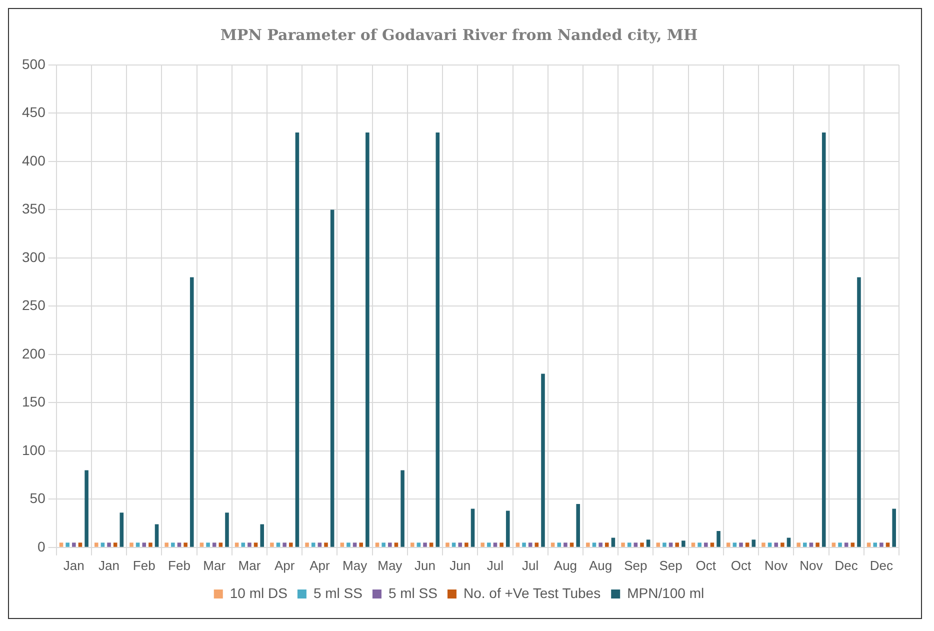 This screenshot has height=631, width=934. What do you see at coordinates (425, 565) in the screenshot?
I see `x-tick-label: Jun` at bounding box center [425, 565].